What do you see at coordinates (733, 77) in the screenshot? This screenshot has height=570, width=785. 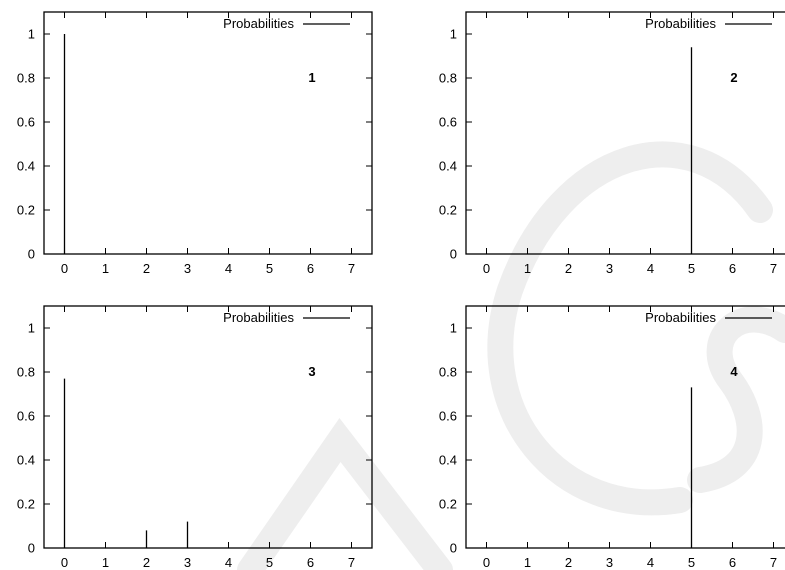 I see `panel-number-label: 2` at bounding box center [733, 77].